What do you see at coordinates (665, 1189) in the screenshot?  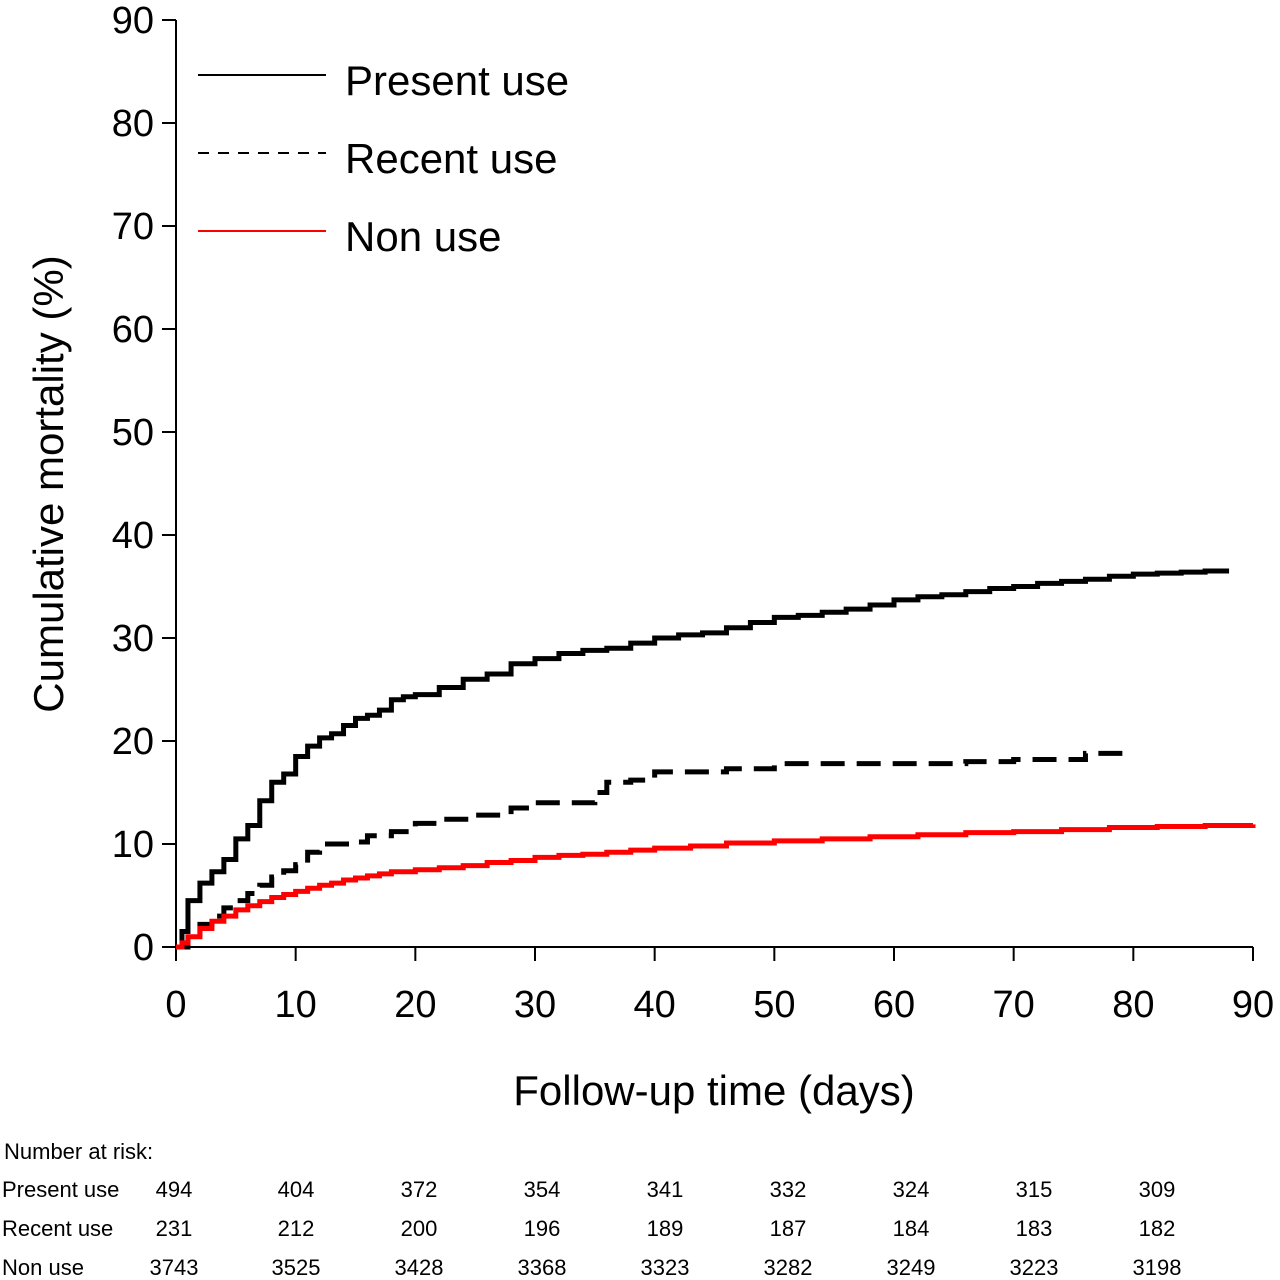 I see `risk-cell: 341` at bounding box center [665, 1189].